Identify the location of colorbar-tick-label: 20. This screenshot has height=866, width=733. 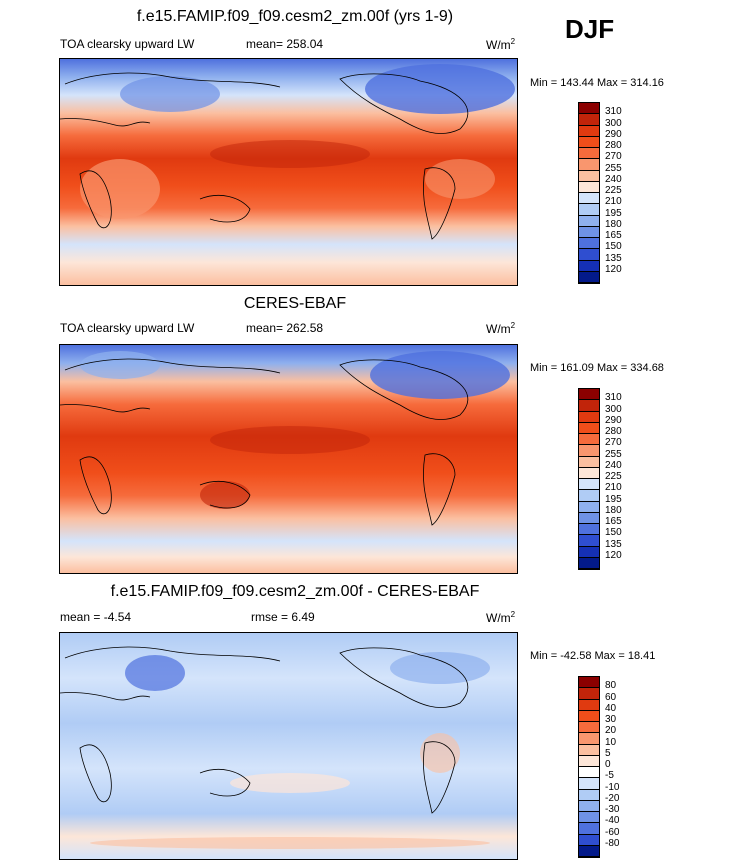
(611, 731).